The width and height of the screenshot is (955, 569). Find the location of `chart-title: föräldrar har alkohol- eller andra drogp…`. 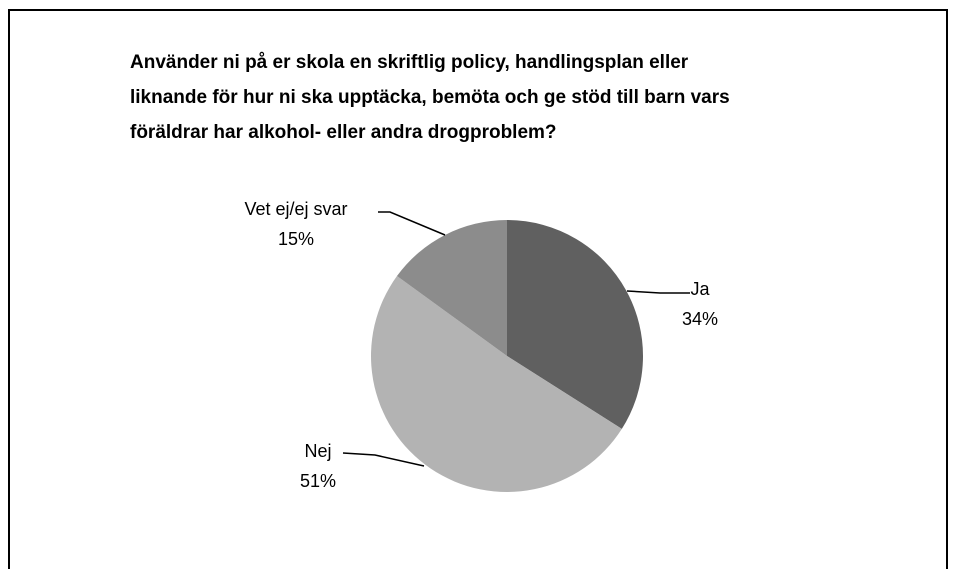

chart-title: föräldrar har alkohol- eller andra drogp… is located at coordinates (343, 132).